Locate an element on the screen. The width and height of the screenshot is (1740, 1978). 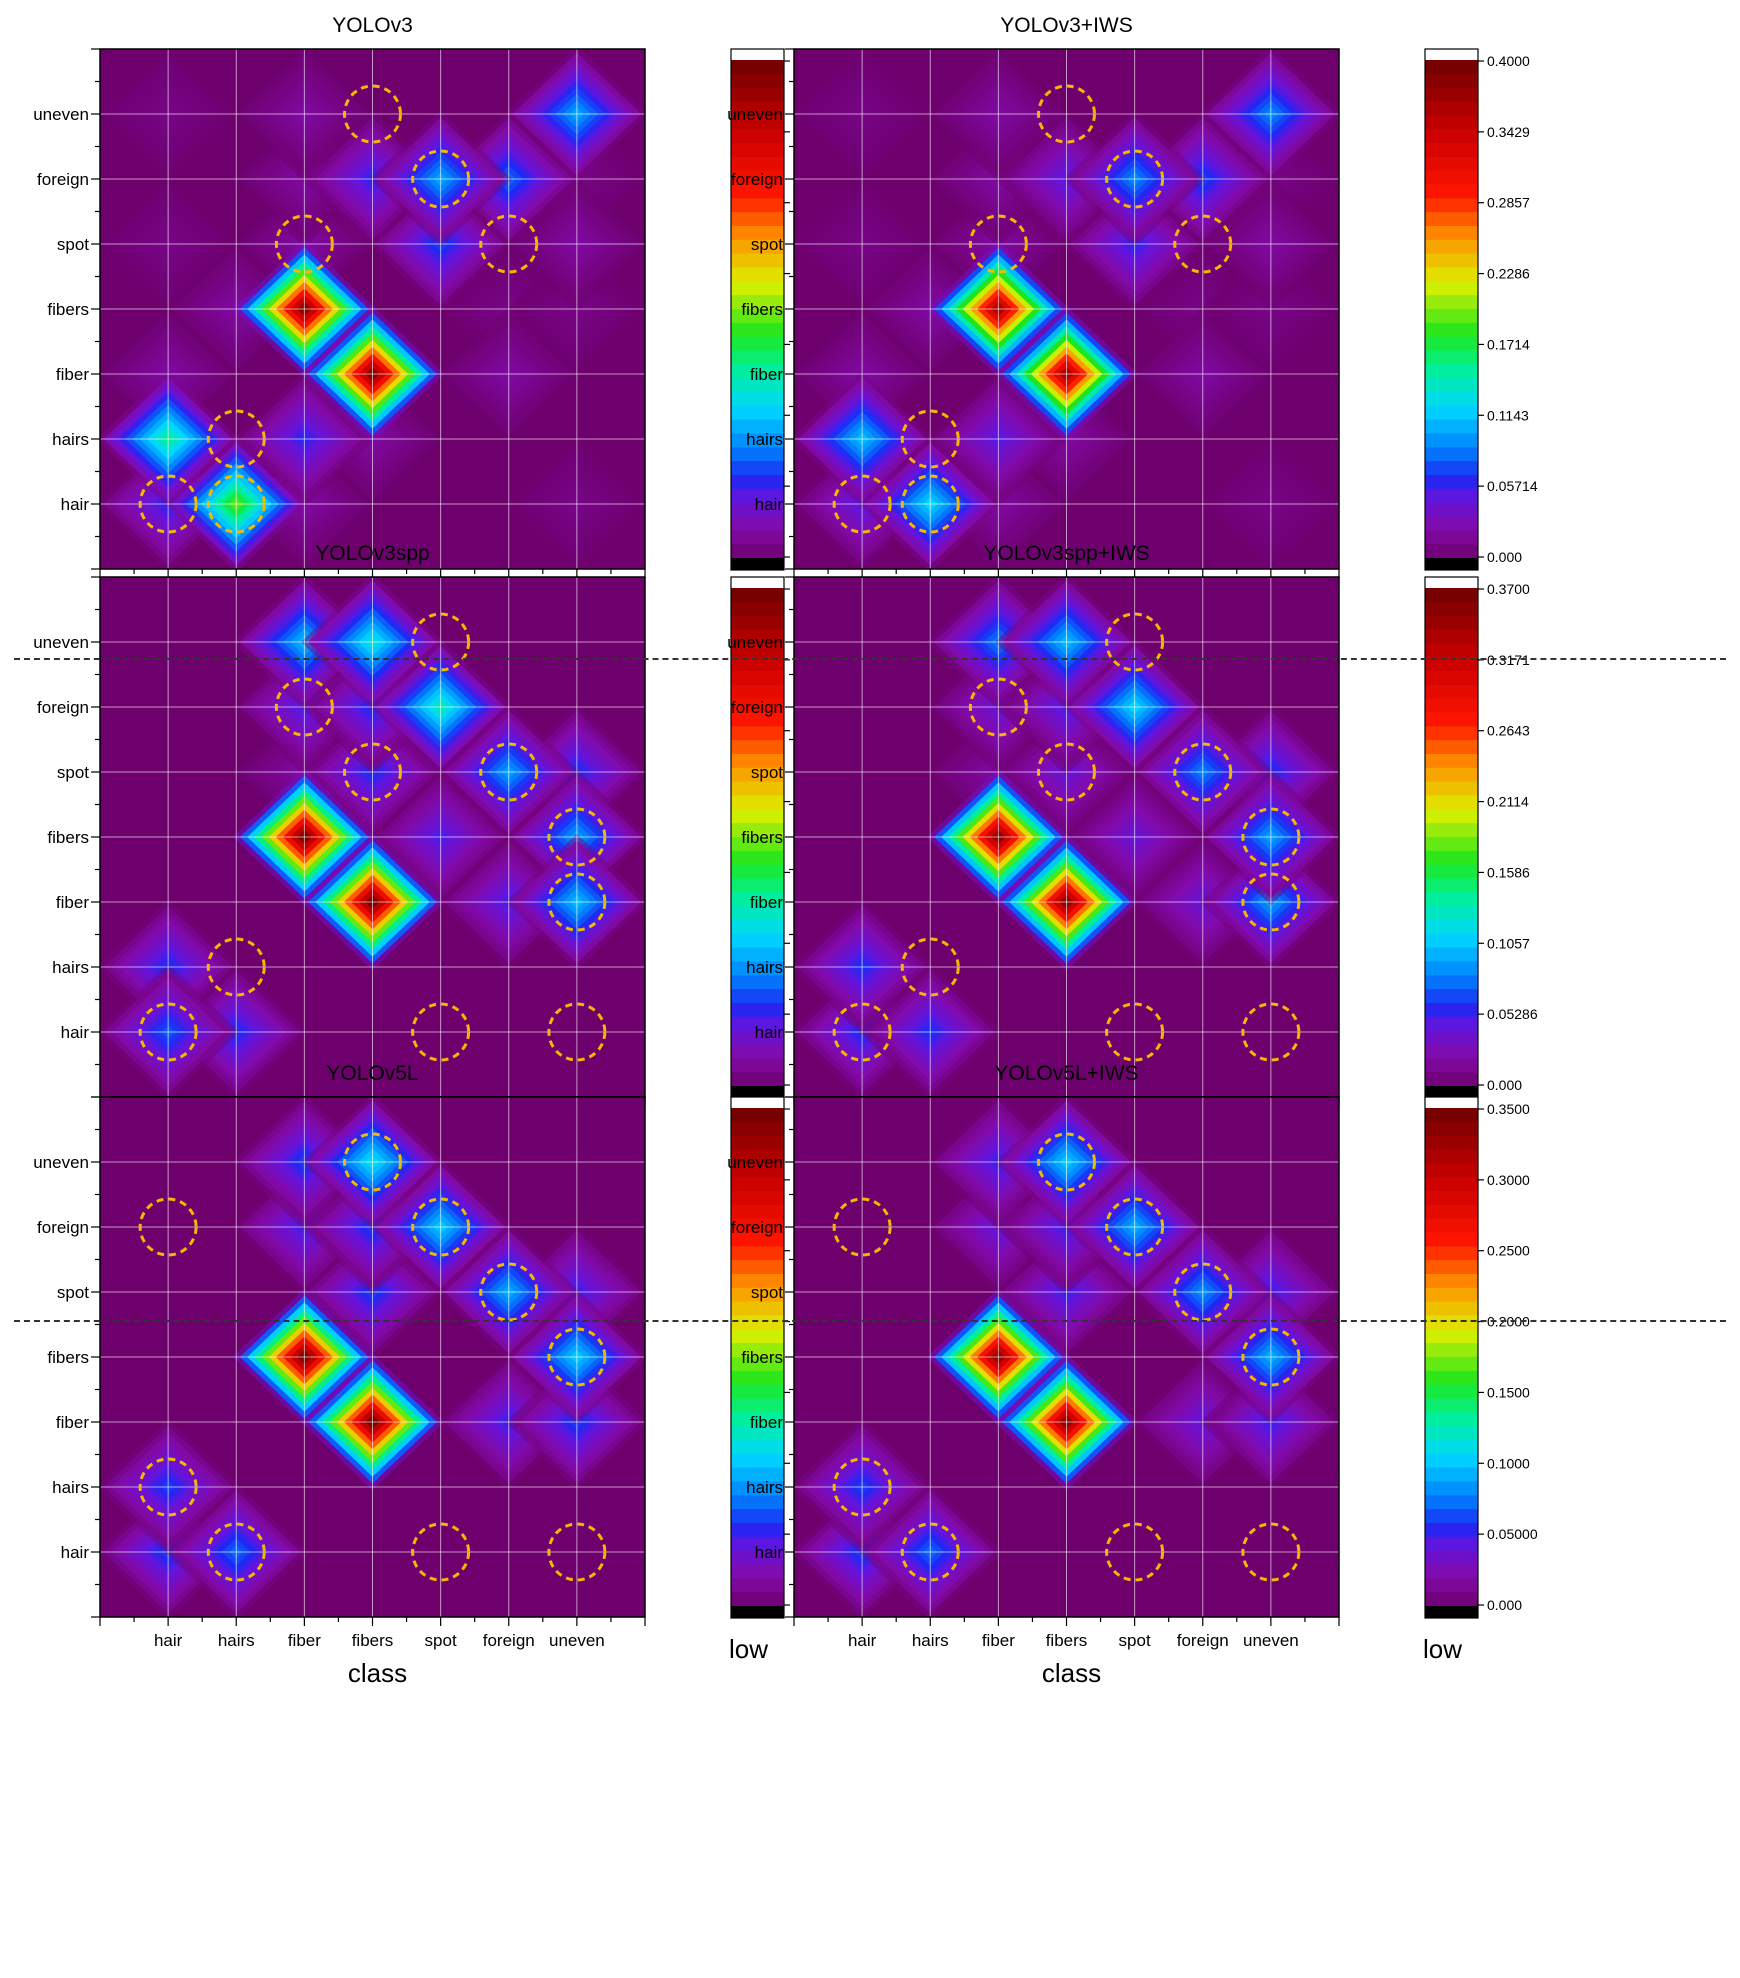
y-tick-label: hair is located at coordinates (75, 1032).